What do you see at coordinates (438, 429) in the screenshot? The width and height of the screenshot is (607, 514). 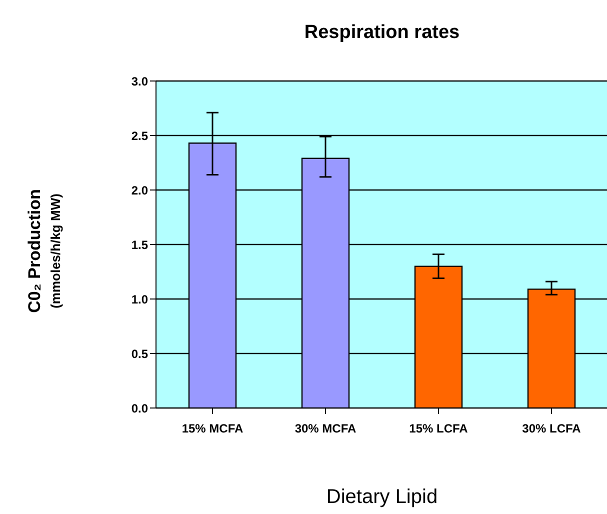 I see `x-tick-label: 15% LCFA` at bounding box center [438, 429].